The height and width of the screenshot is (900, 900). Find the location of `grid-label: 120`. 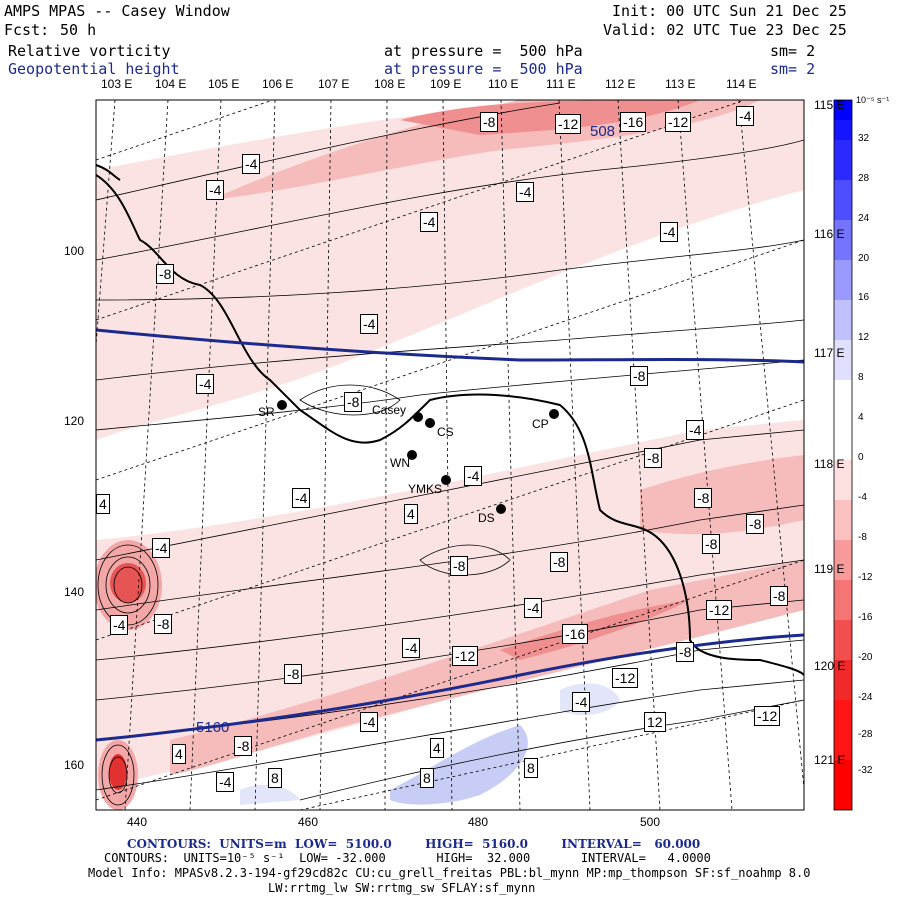

grid-label: 120 is located at coordinates (74, 421).